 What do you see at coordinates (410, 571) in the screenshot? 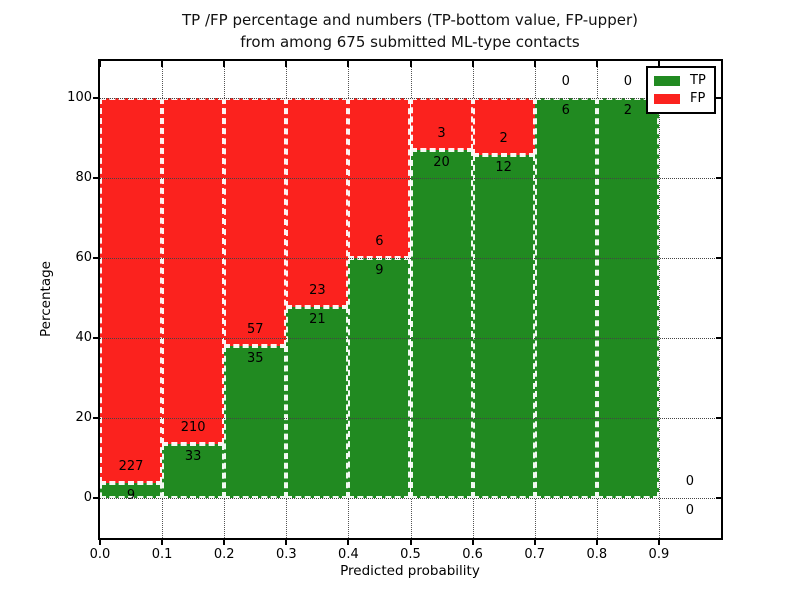
I see `x-axis-label: Predicted probability` at bounding box center [410, 571].